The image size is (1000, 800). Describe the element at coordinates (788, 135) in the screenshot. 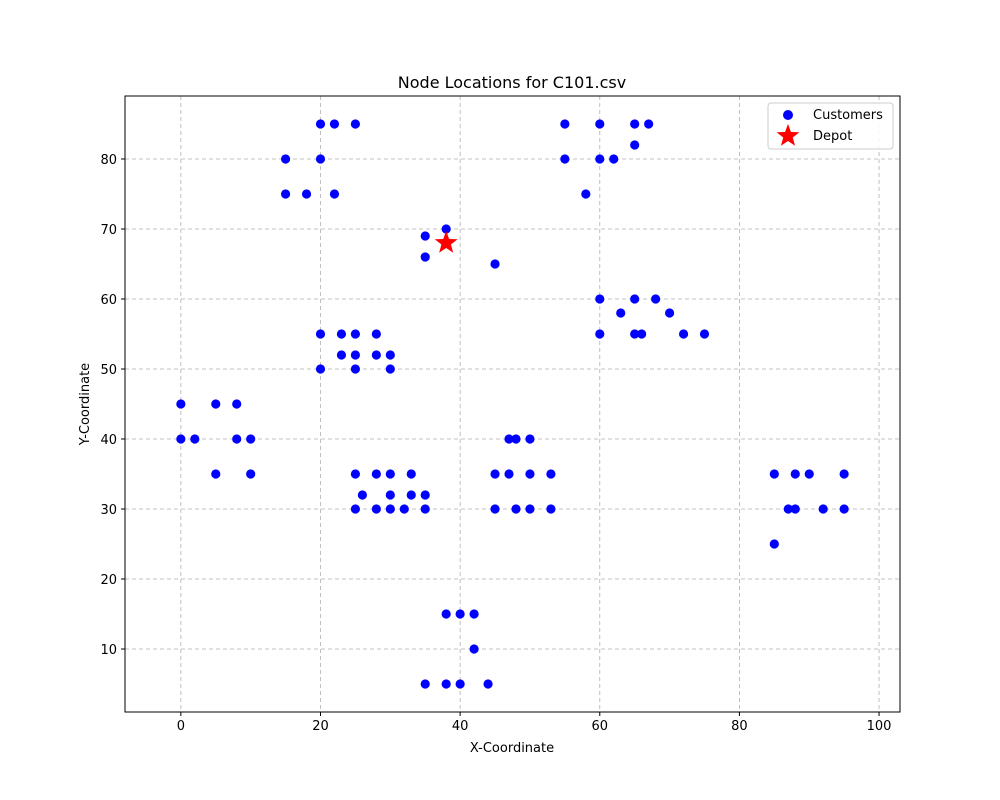

I see `legend-depot-marker` at that location.